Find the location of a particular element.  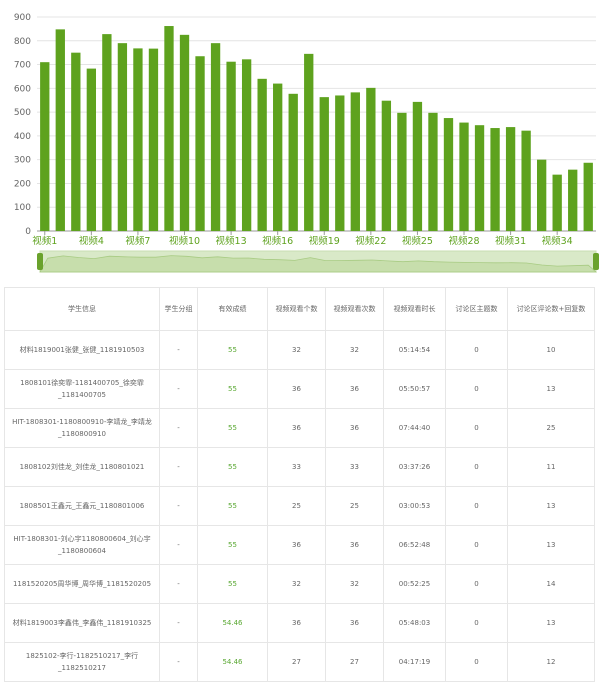

y-tick-label: 800 is located at coordinates (22, 42).